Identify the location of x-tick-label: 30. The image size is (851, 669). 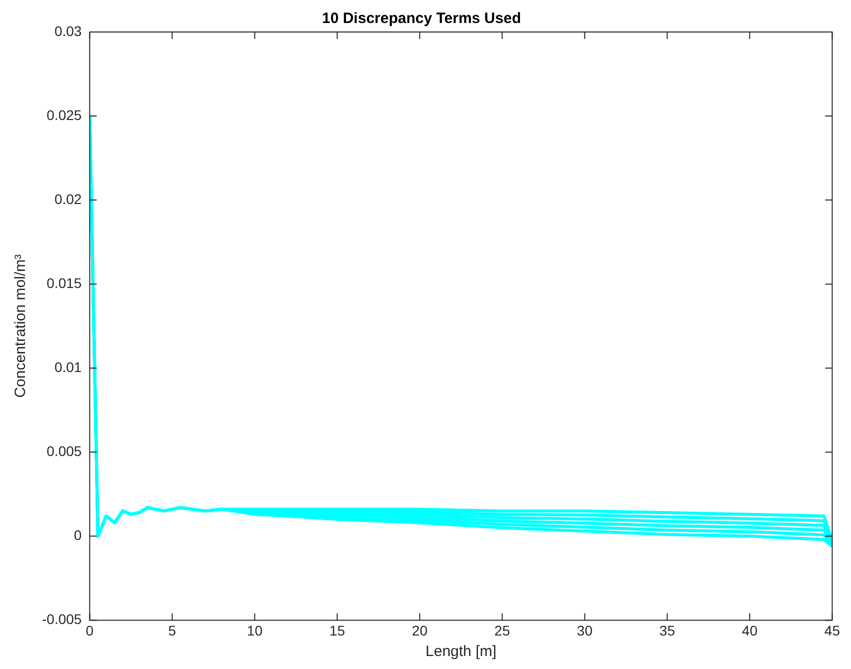
(584, 630).